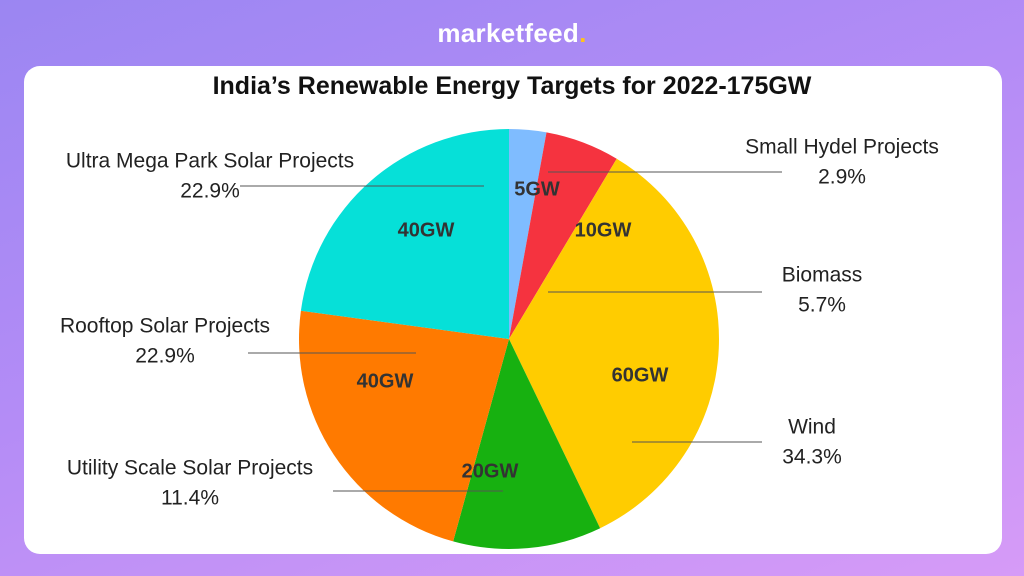 Image resolution: width=1024 pixels, height=576 pixels. What do you see at coordinates (842, 147) in the screenshot?
I see `slice-label-small-hydel-projects: Small Hydel Projects` at bounding box center [842, 147].